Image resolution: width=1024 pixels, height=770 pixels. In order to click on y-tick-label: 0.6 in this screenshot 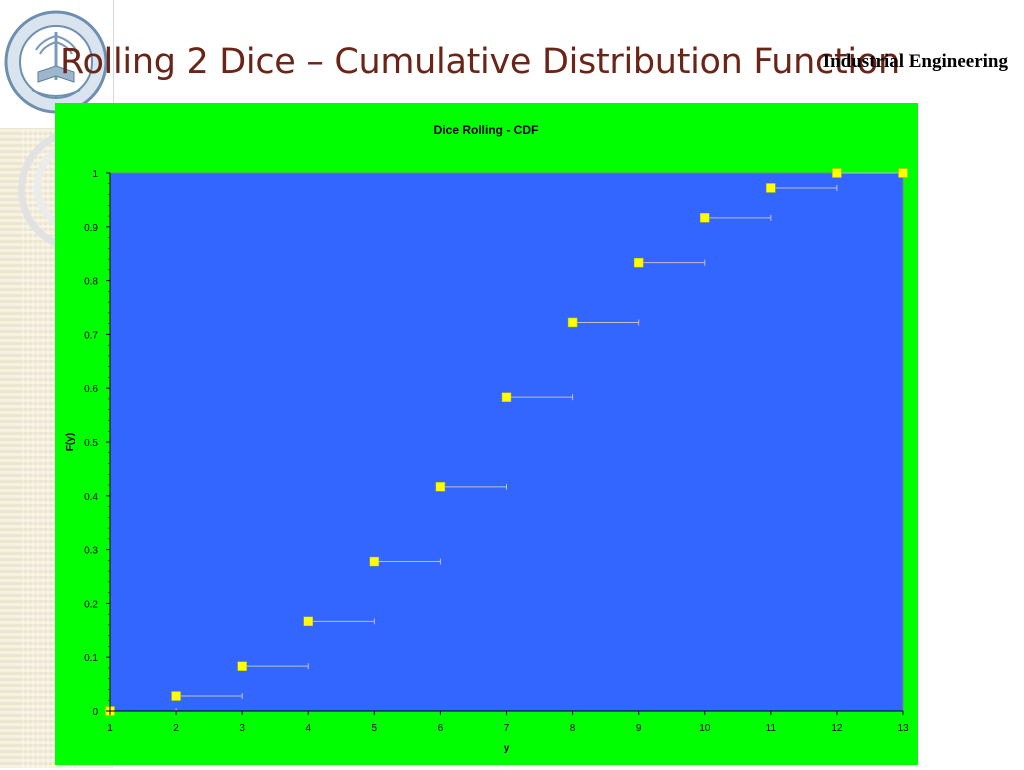, I will do `click(91, 389)`.